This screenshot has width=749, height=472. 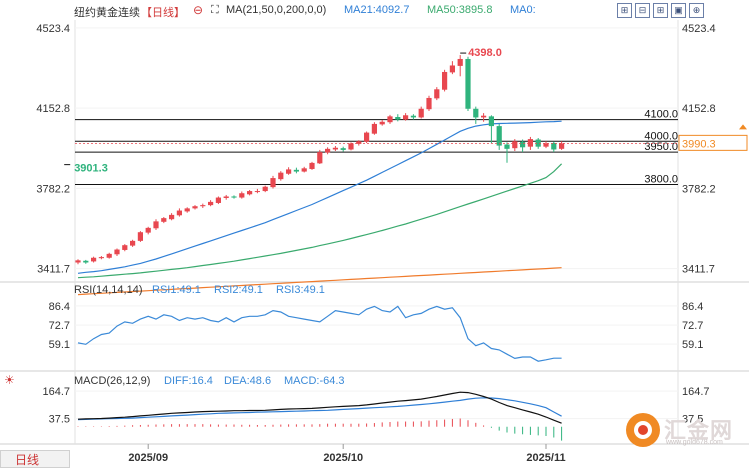 I want to click on ma0-value: MA0:, so click(x=523, y=10).